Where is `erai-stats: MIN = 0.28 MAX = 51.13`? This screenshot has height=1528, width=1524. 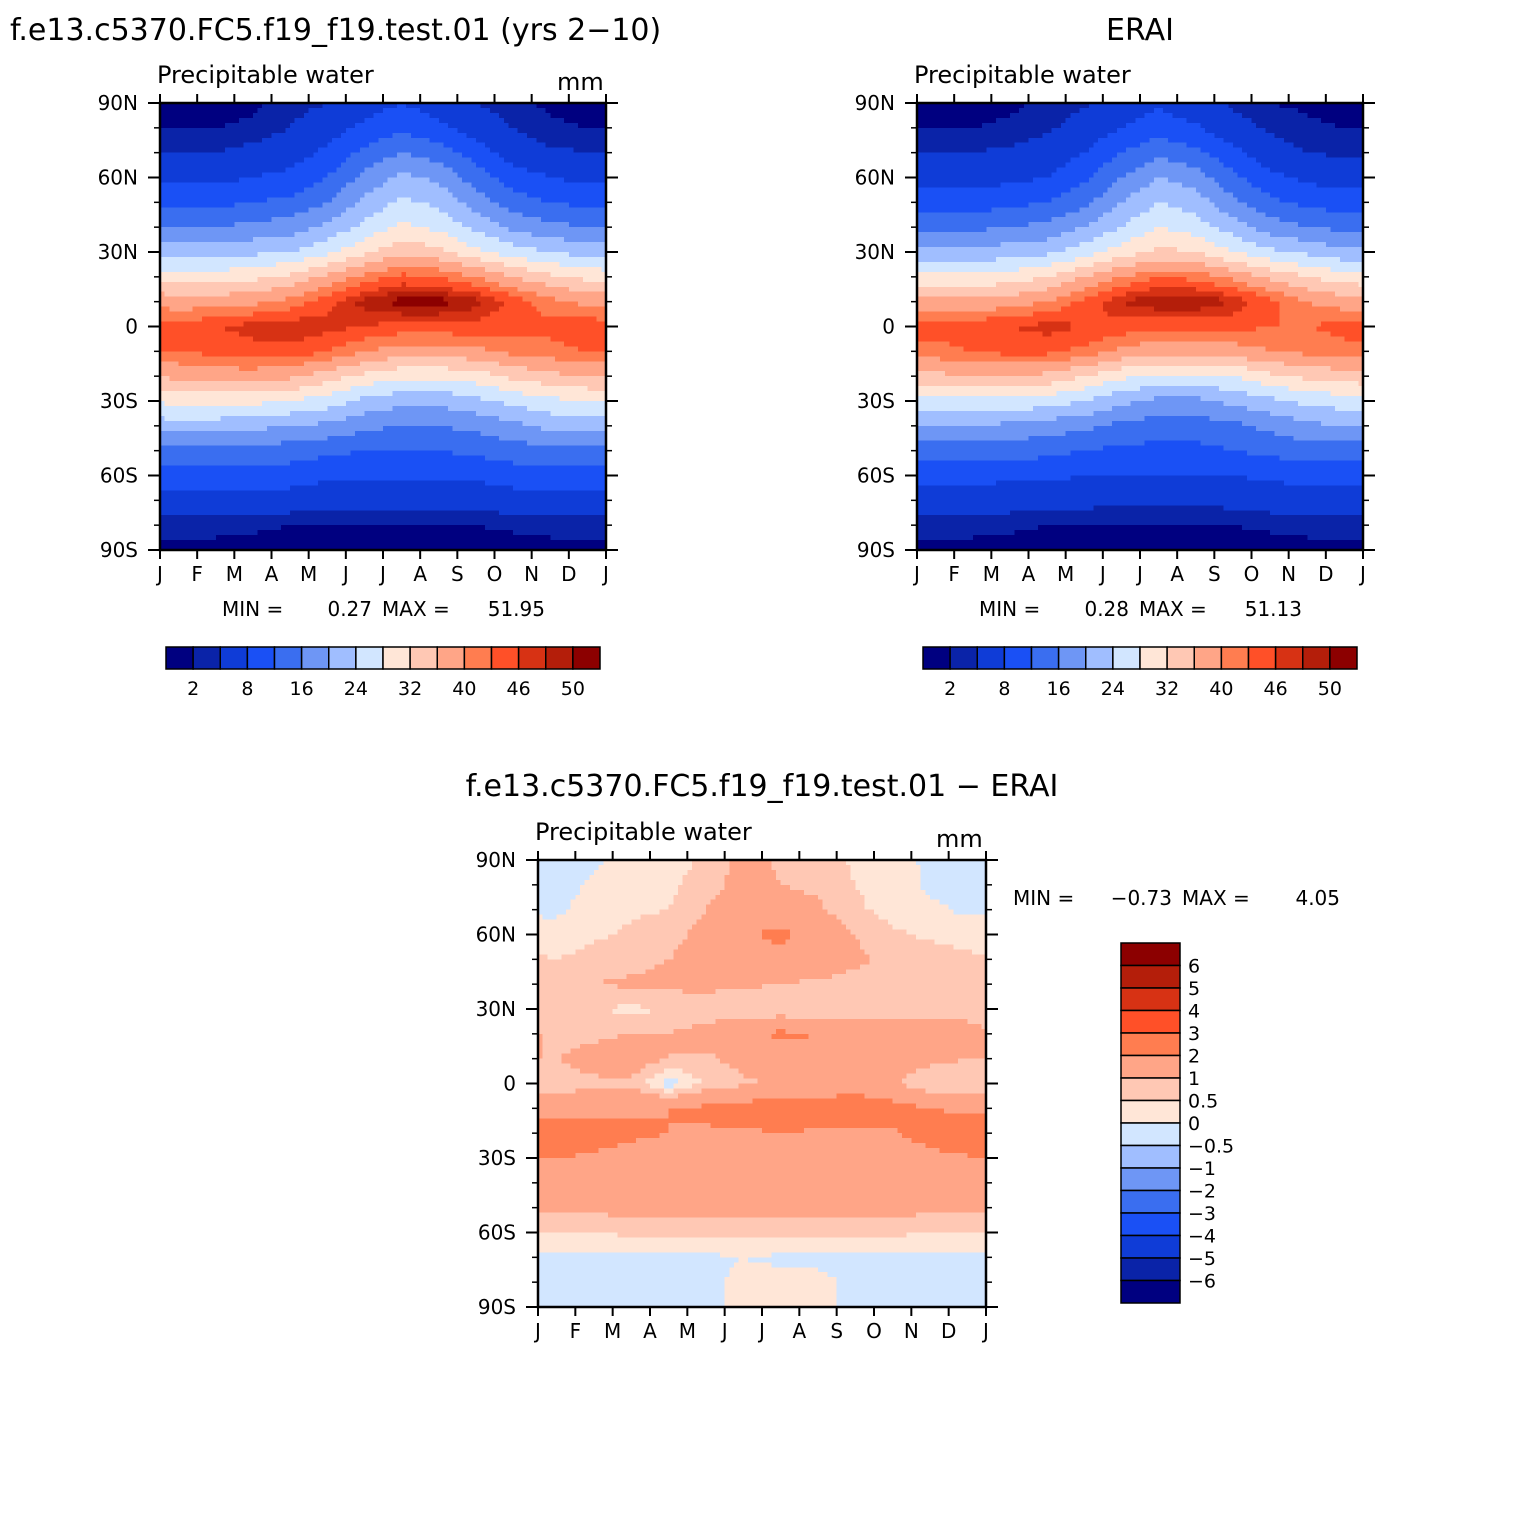
erai-stats: MIN = 0.28 MAX = 51.13 is located at coordinates (1140, 609).